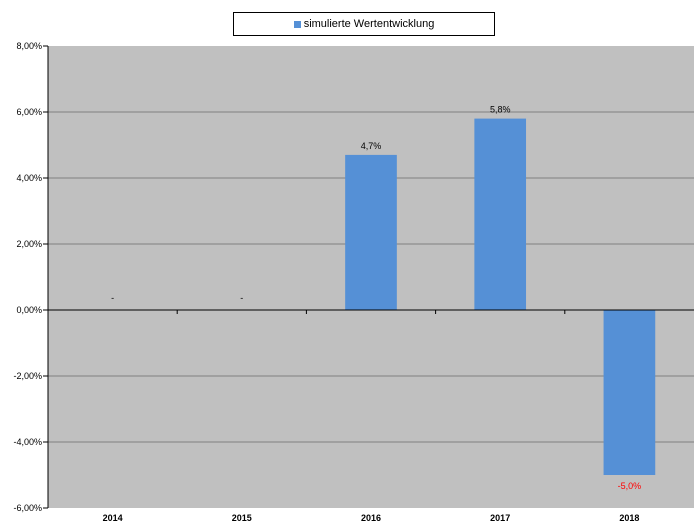  Describe the element at coordinates (29, 178) in the screenshot. I see `y-tick-label: 4,00%` at that location.